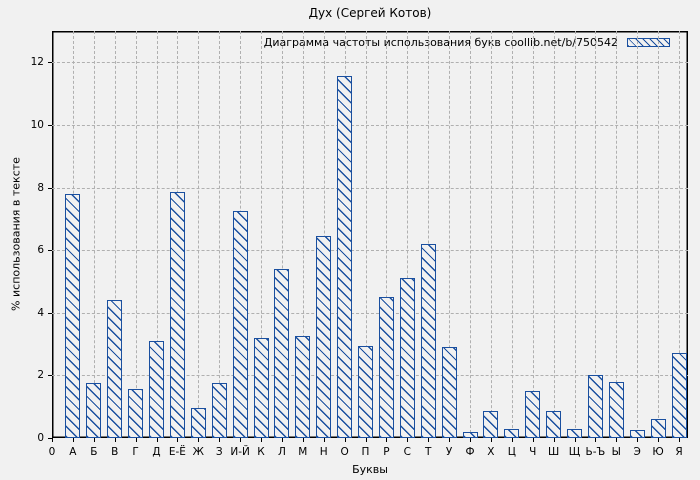 Image resolution: width=700 pixels, height=480 pixels. What do you see at coordinates (52, 452) in the screenshot?
I see `x-tick-label-origin: 0` at bounding box center [52, 452].